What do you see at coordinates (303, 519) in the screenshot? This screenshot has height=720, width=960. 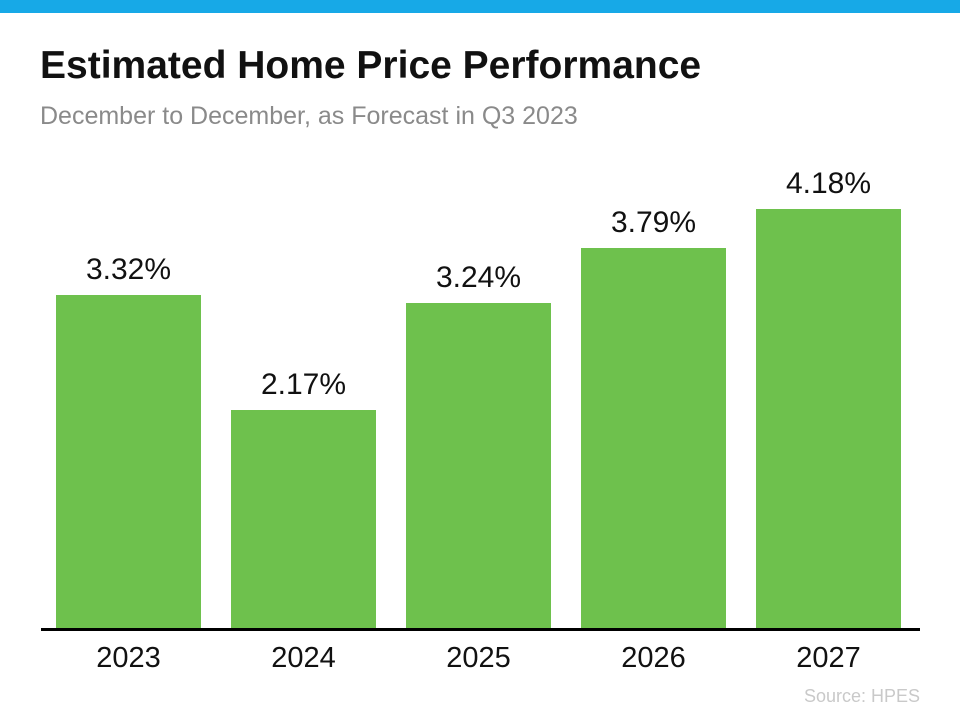 I see `bar-2024` at bounding box center [303, 519].